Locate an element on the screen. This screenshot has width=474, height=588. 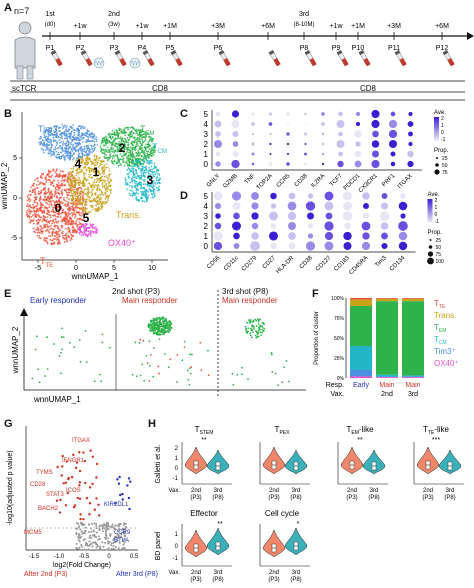
y-tick-label: 0 is located at coordinates (177, 469).